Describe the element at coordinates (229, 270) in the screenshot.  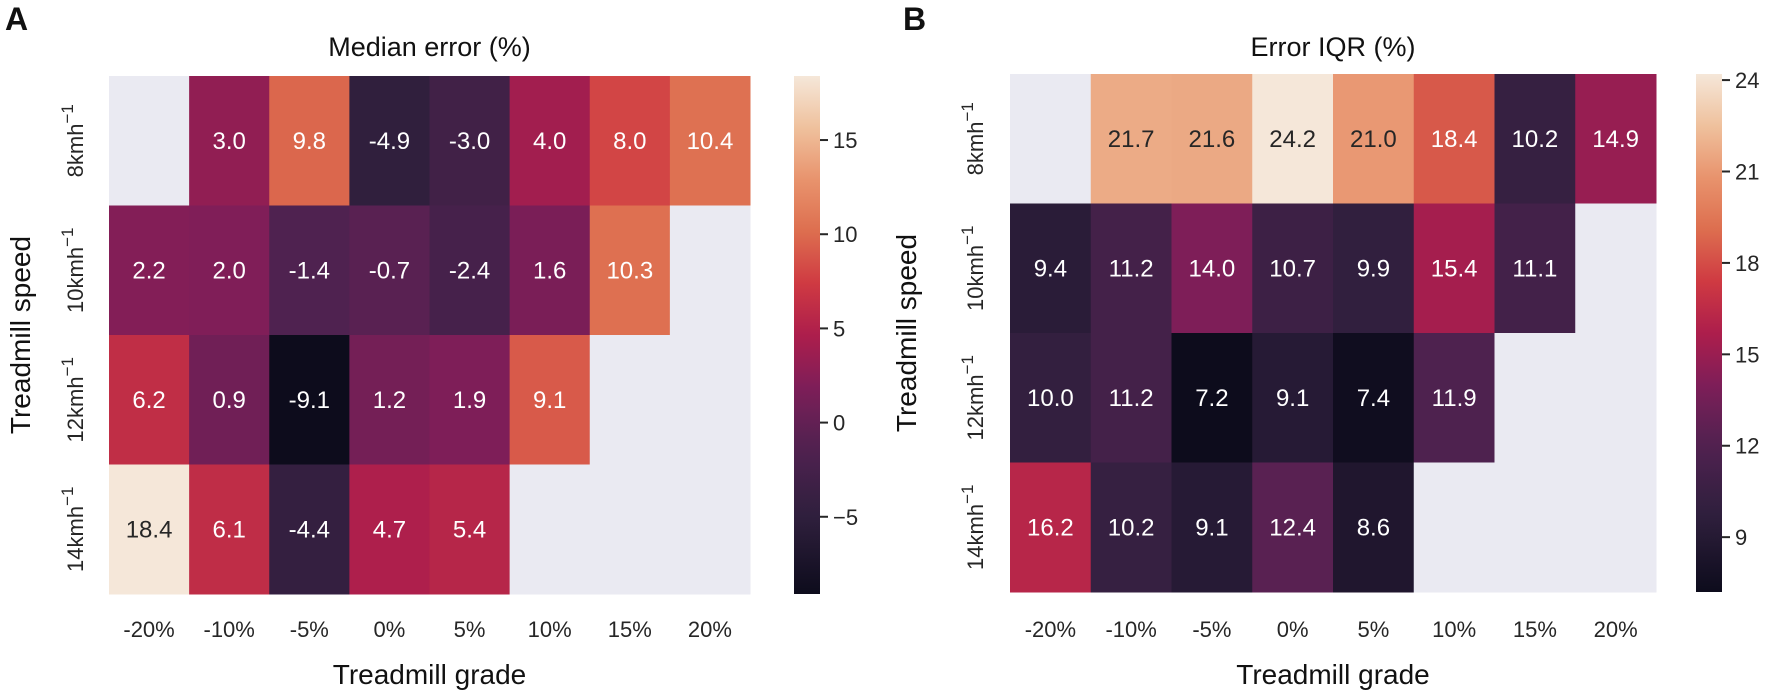
I see `cell-value-label: 2.0` at that location.